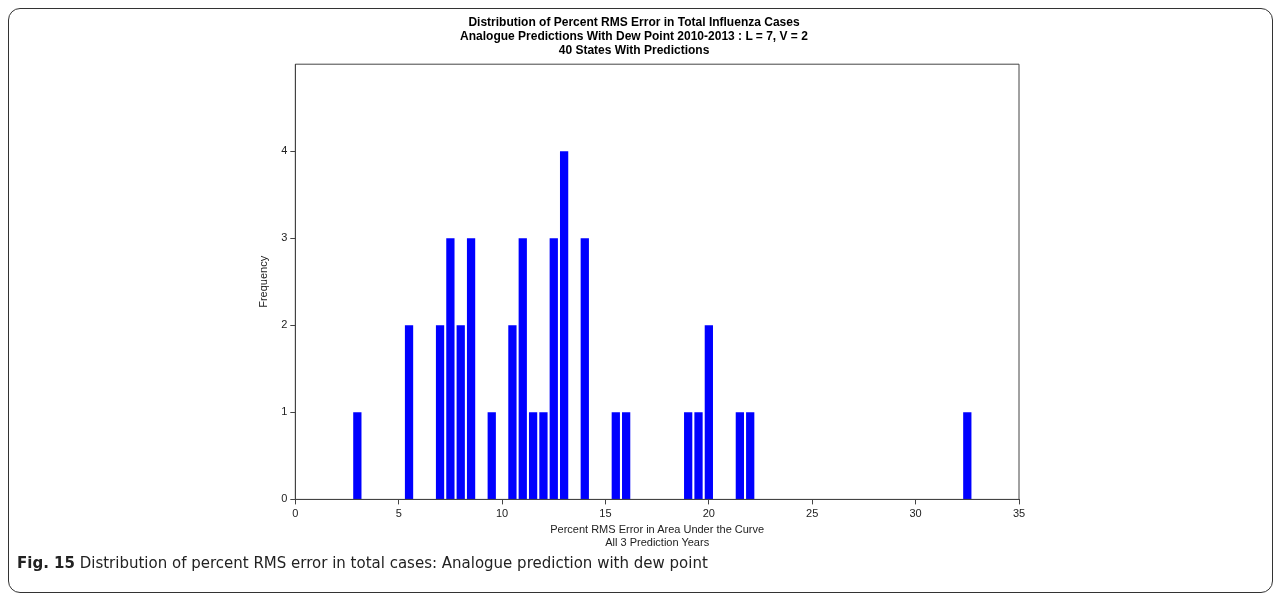 The width and height of the screenshot is (1281, 601). What do you see at coordinates (284, 150) in the screenshot?
I see `y-tick-label: 4` at bounding box center [284, 150].